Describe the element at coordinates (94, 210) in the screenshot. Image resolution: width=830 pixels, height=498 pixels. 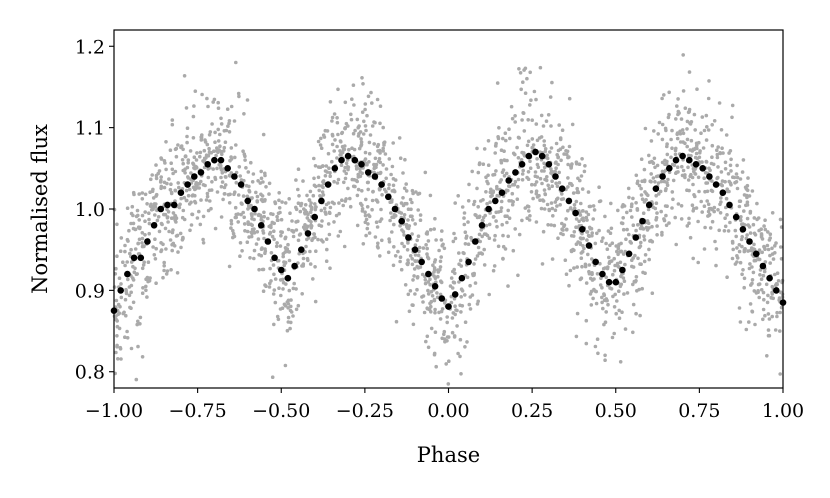
I see `y-axis: 0.80.91.01.11.2` at that location.